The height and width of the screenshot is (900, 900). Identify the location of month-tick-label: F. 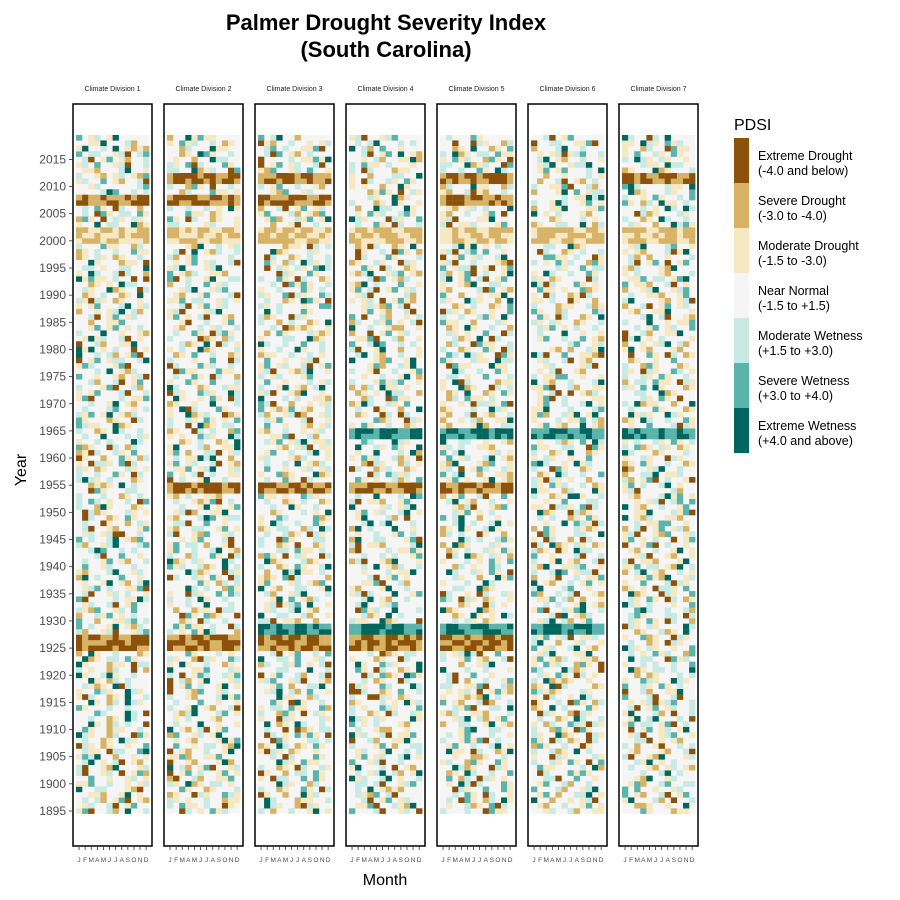
(267, 860).